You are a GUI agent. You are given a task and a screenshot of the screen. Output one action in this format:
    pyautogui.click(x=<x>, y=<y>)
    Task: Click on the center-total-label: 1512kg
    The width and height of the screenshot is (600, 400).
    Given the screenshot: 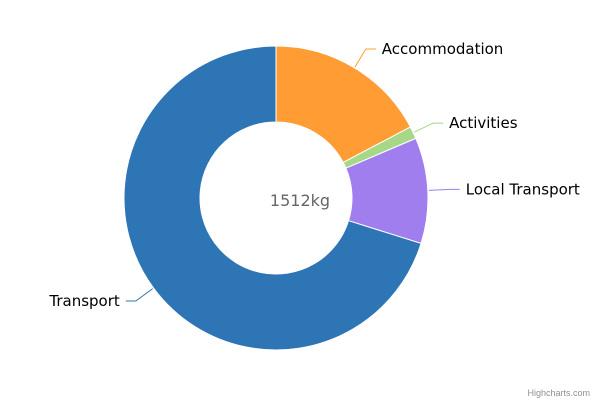 What is the action you would take?
    pyautogui.click(x=300, y=200)
    